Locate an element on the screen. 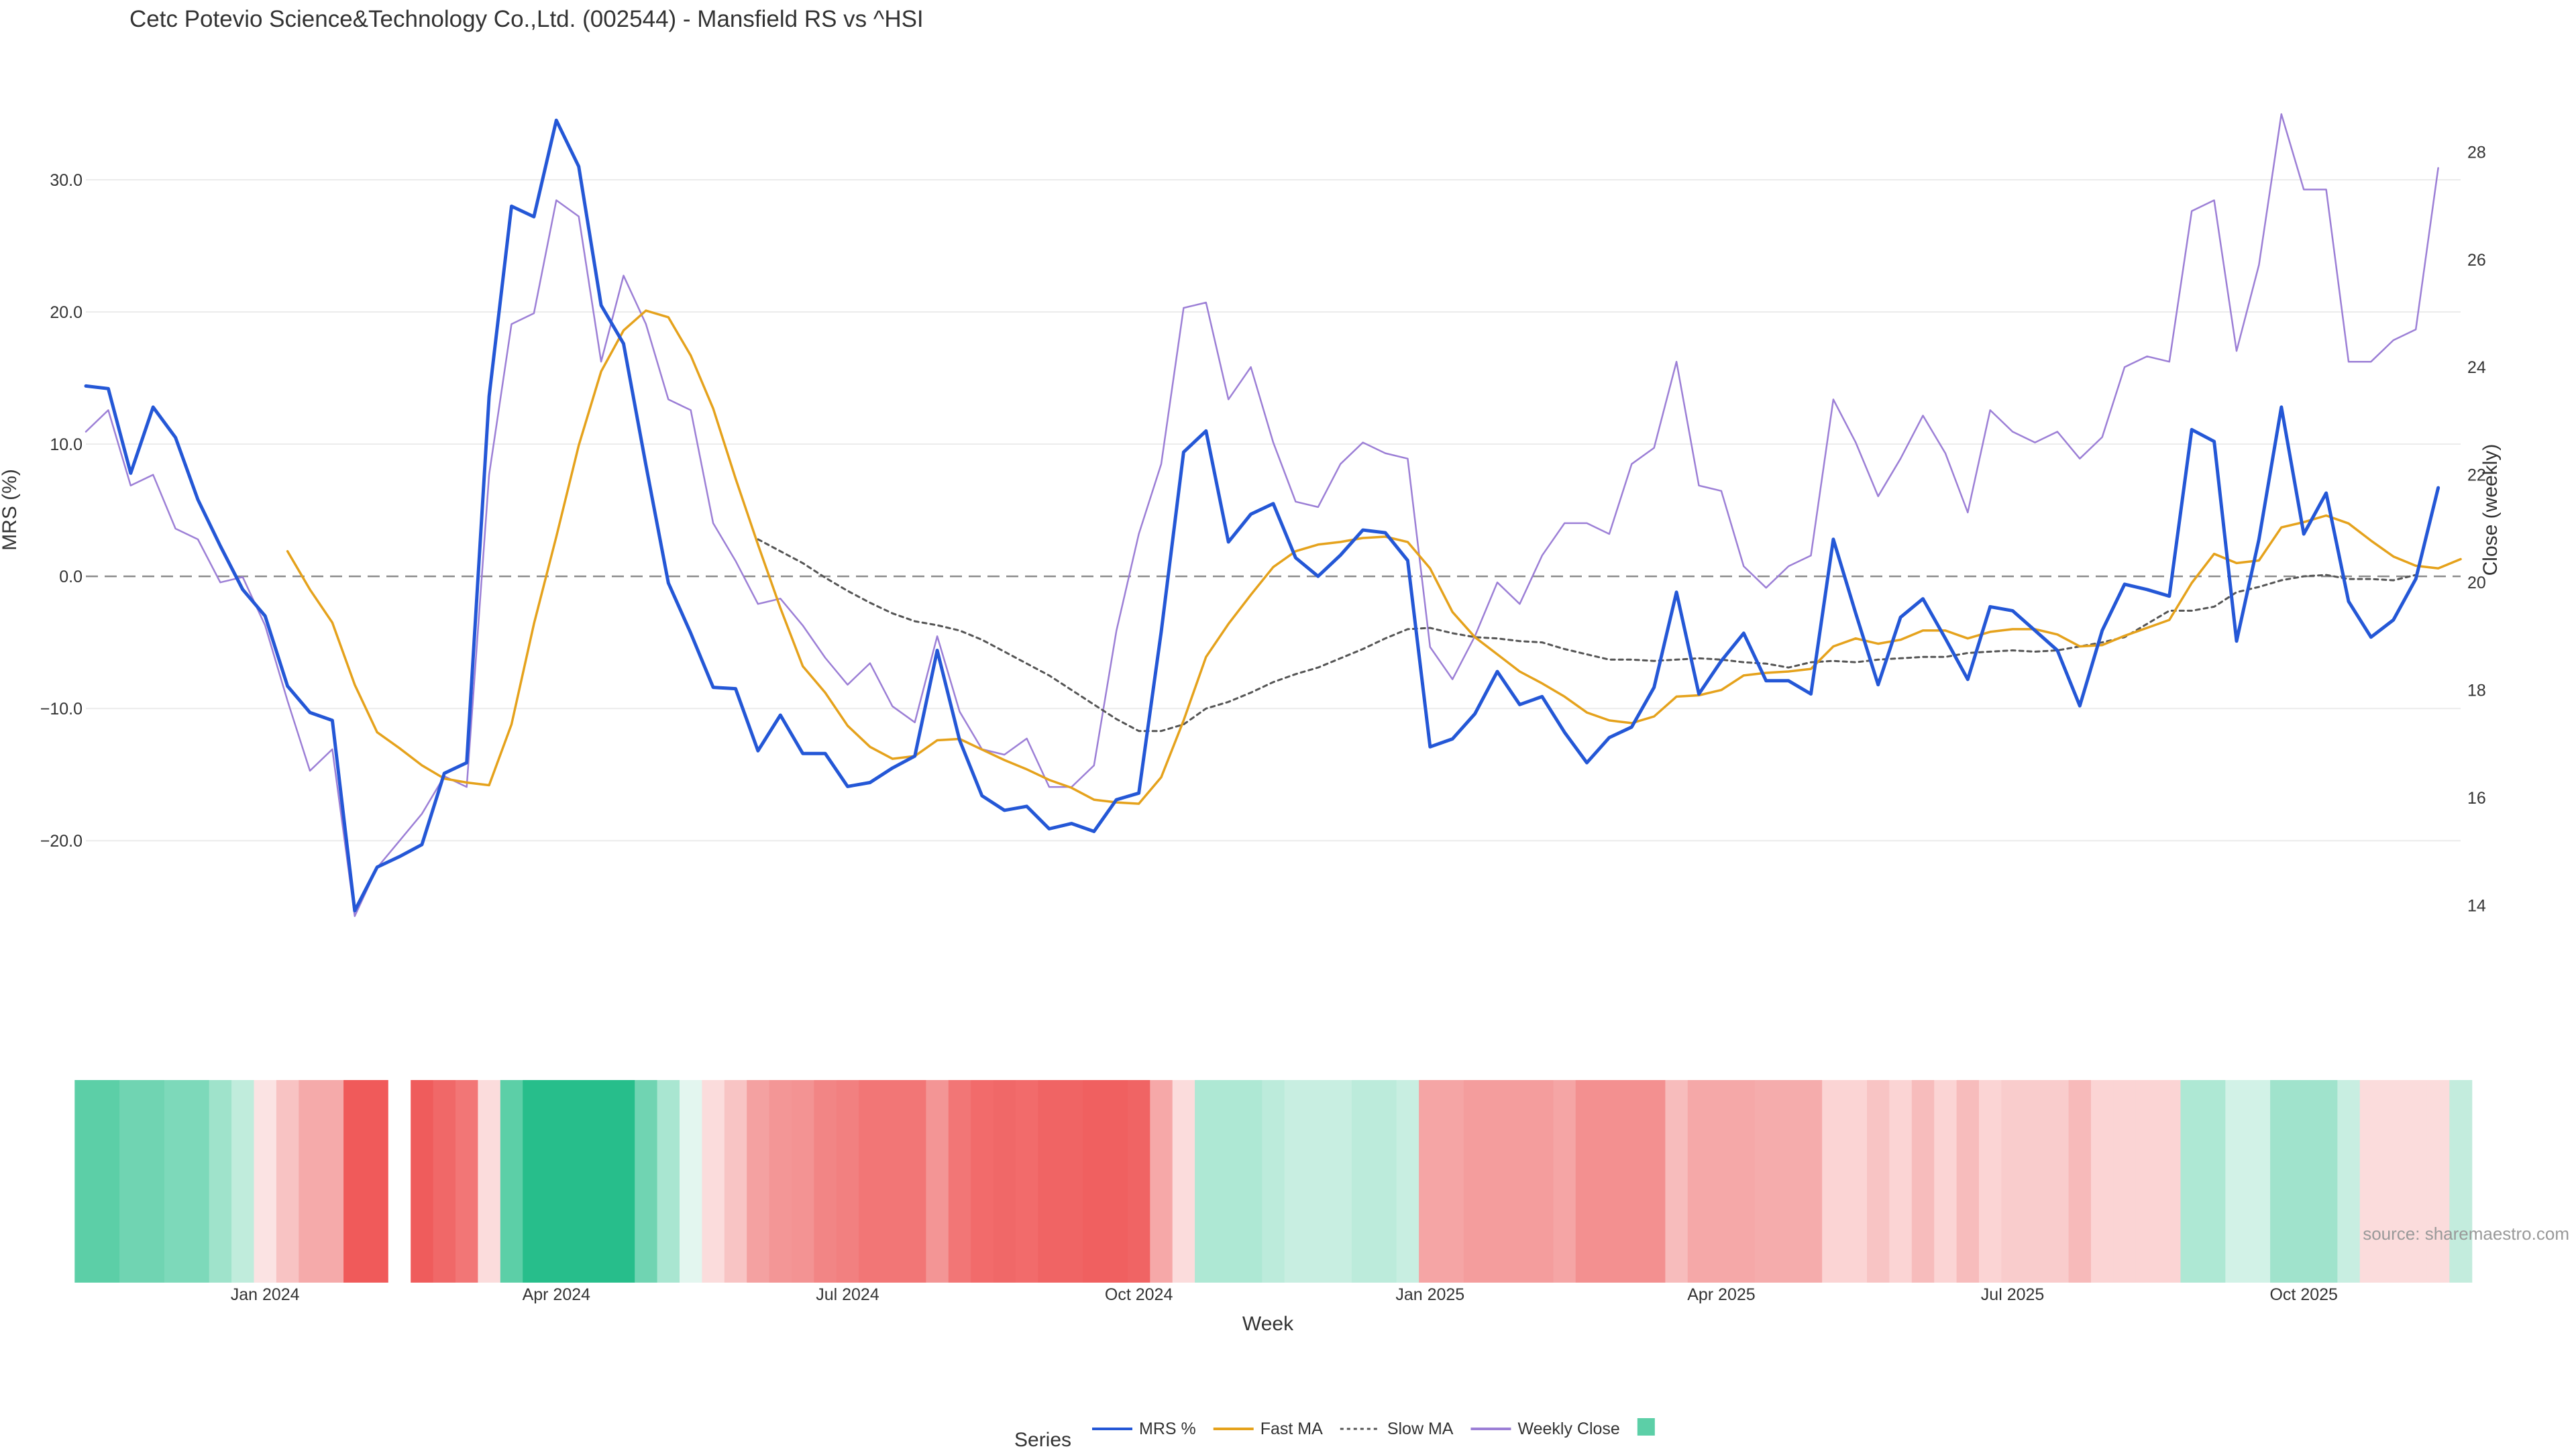  left-tick-label: −20.0 is located at coordinates (61, 841).